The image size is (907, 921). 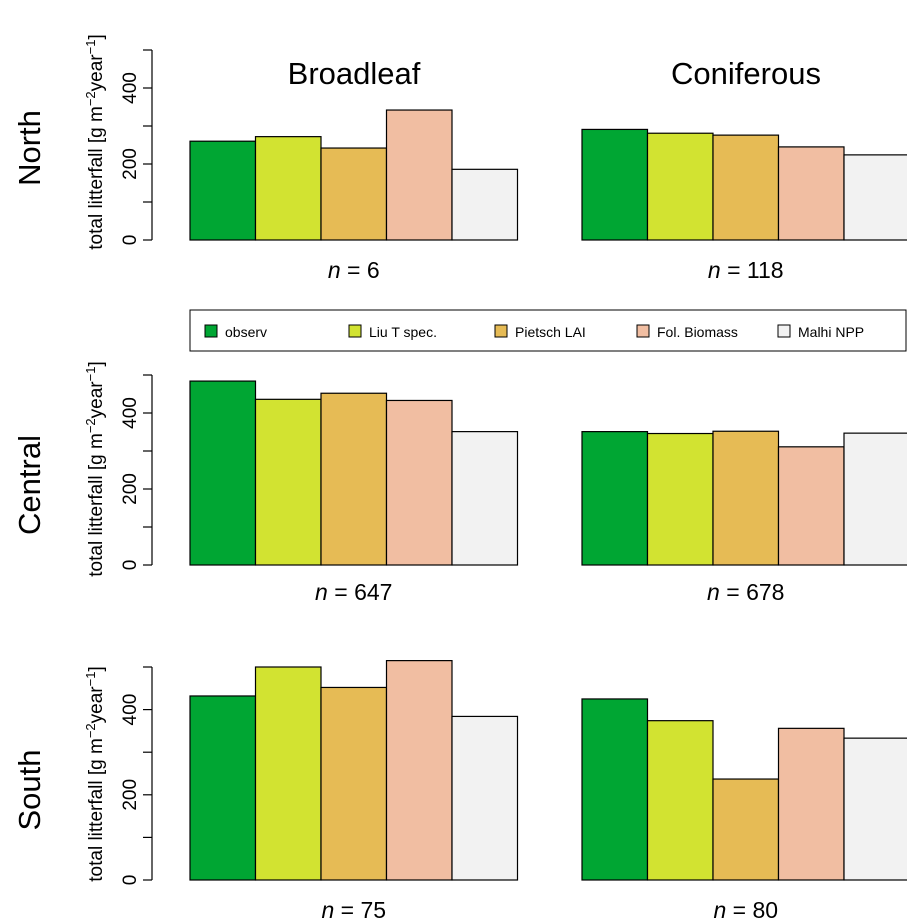 I want to click on panel-central-broadleaf: n = 647 0 200 400, so click(x=319, y=489).